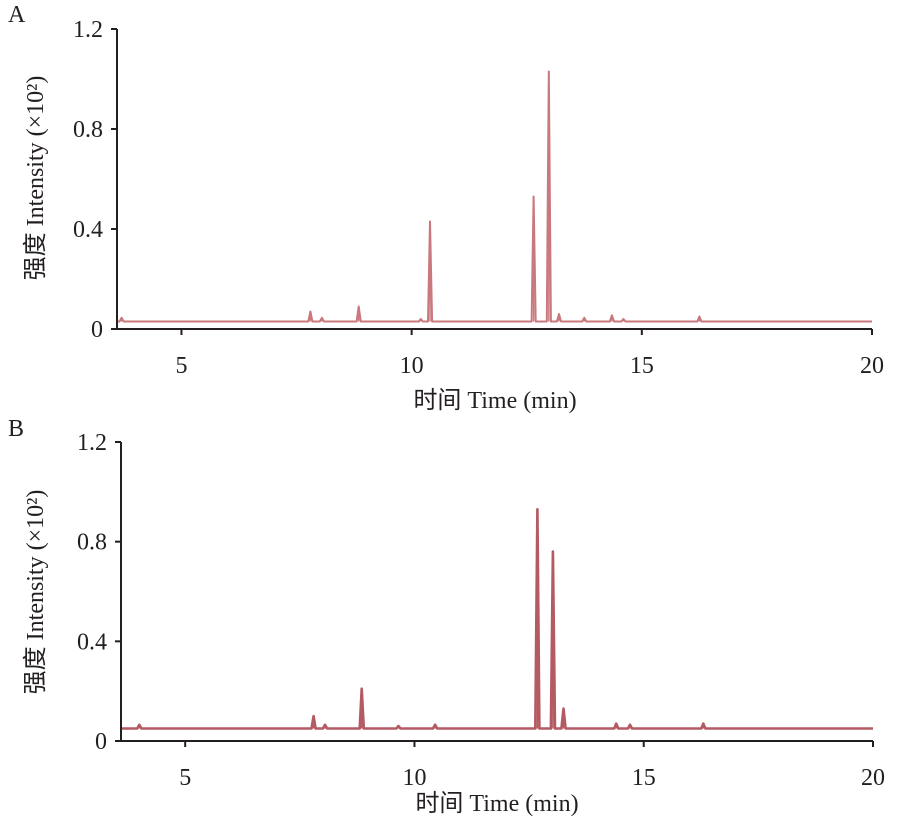  Describe the element at coordinates (185, 778) in the screenshot. I see `x-tick-label-b-0: 5` at that location.